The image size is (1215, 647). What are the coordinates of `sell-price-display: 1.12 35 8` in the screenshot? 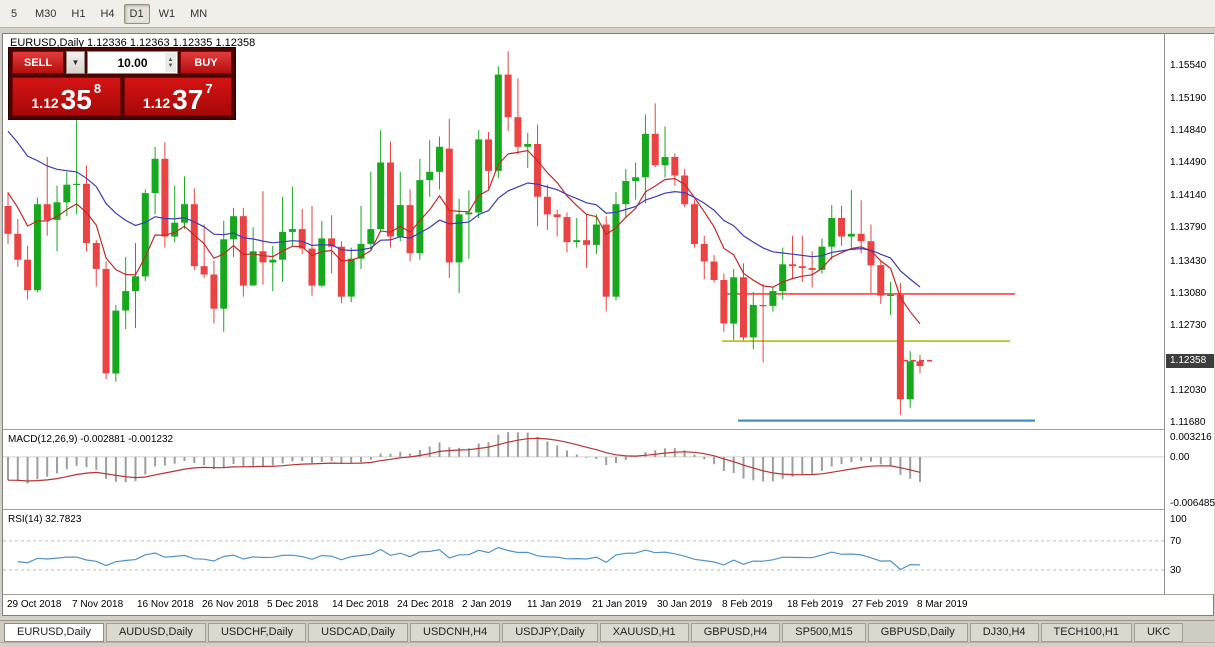 It's located at (66, 96).